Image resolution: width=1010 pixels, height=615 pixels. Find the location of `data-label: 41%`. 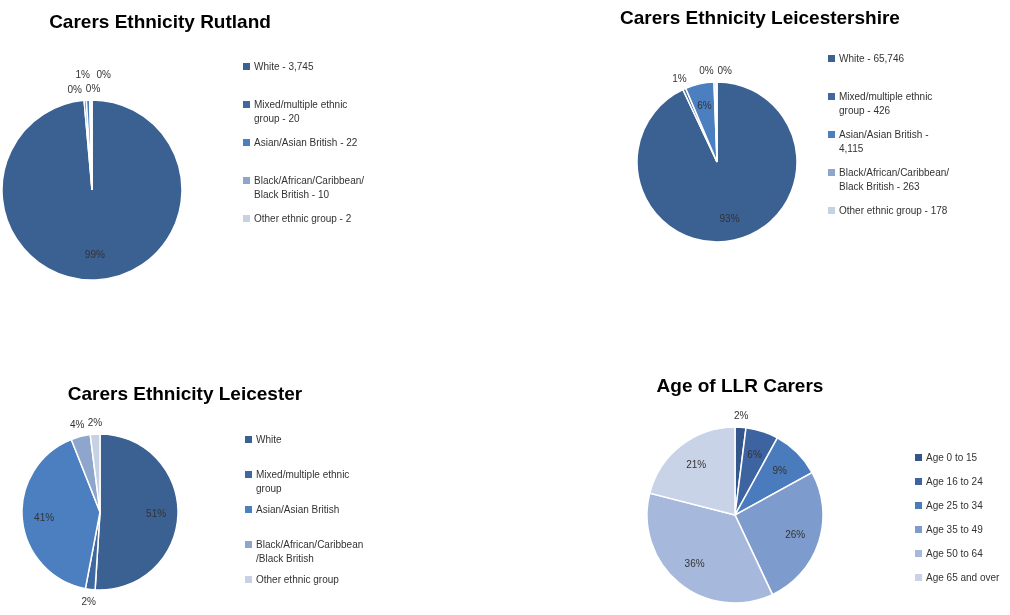

data-label: 41% is located at coordinates (44, 517).